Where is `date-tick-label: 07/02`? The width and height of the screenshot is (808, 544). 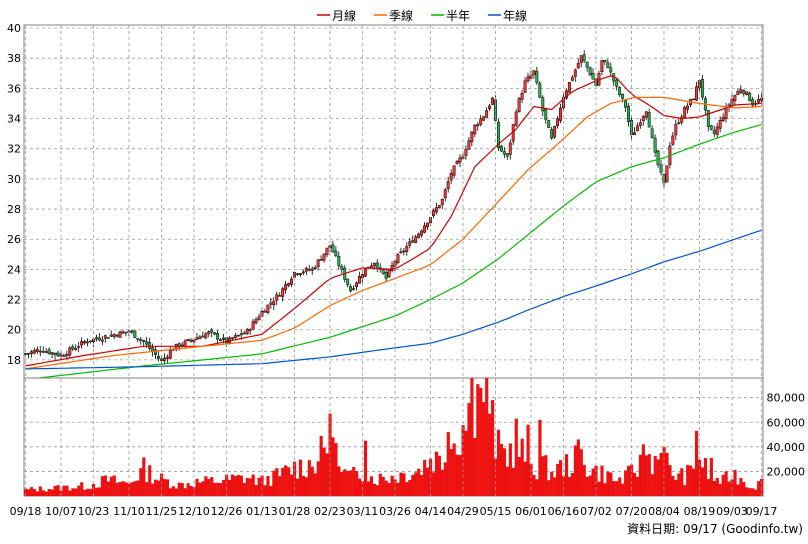
date-tick-label: 07/02 is located at coordinates (596, 511).